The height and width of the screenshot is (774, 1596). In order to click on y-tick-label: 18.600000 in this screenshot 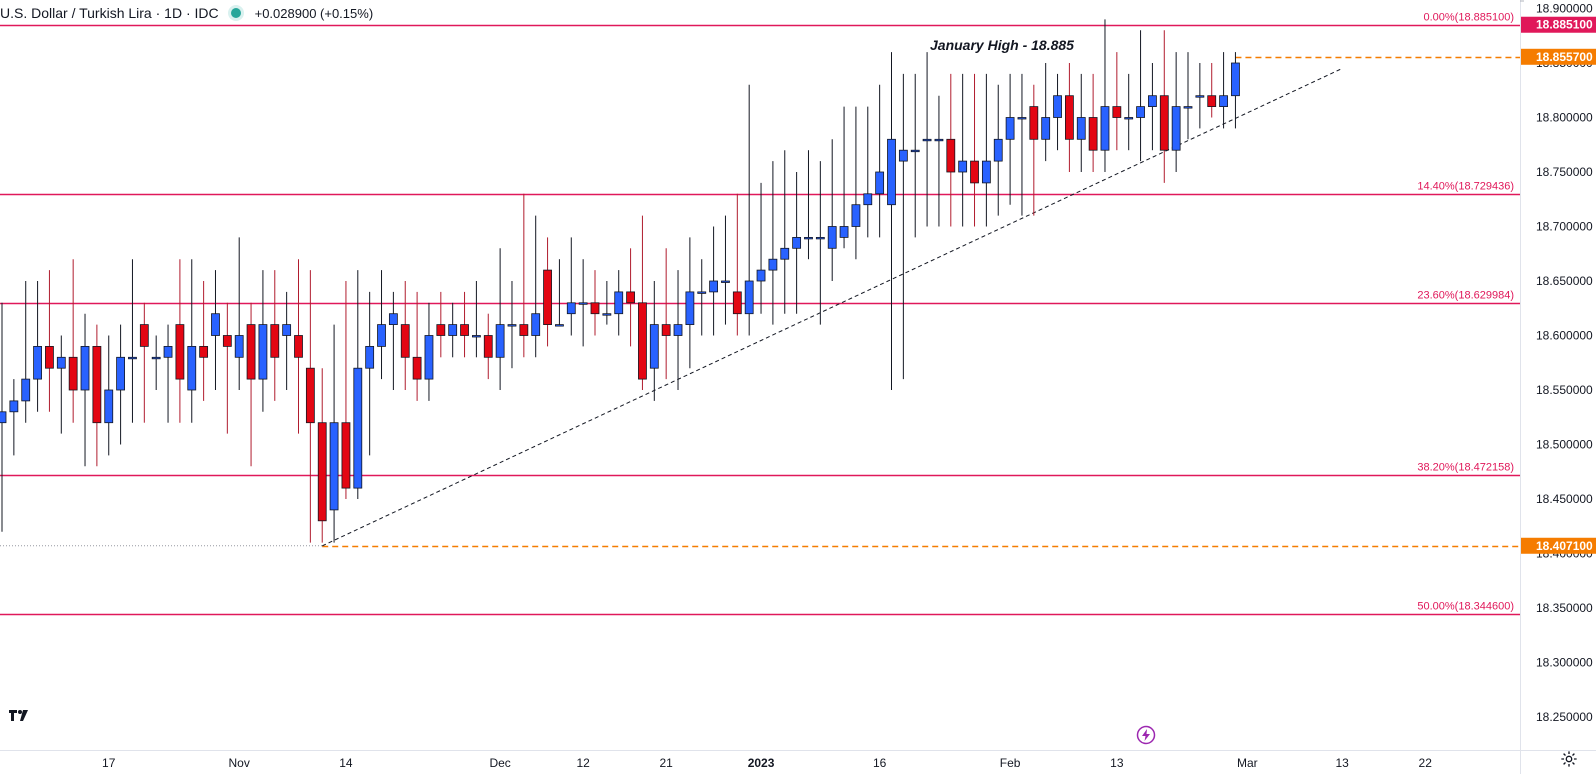, I will do `click(1564, 336)`.